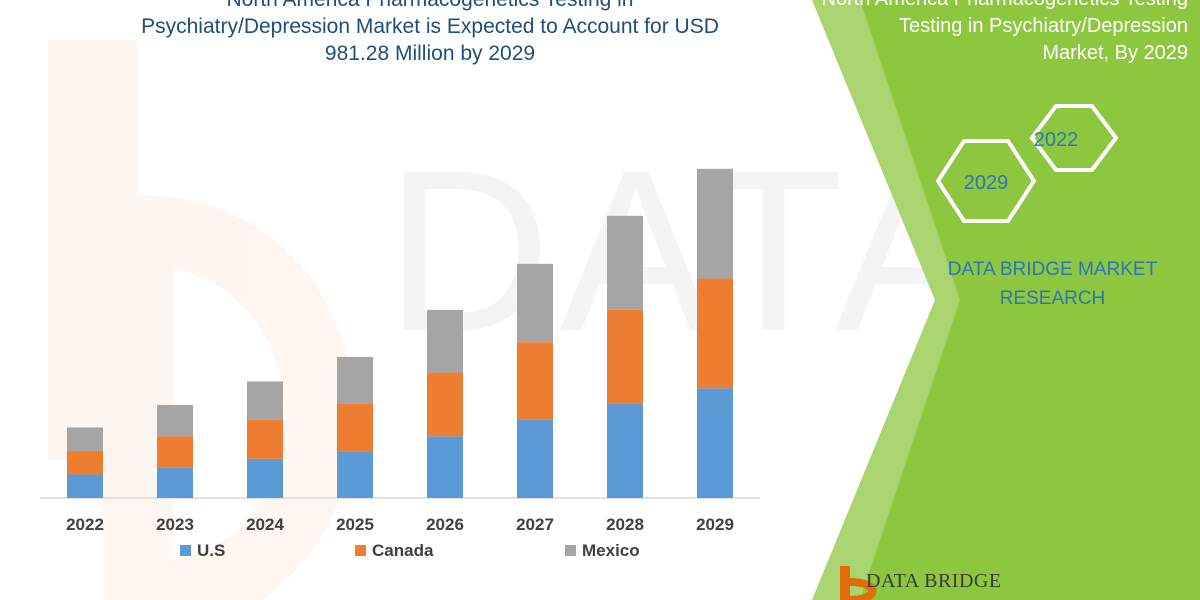  What do you see at coordinates (535, 458) in the screenshot?
I see `bar-us-2027` at bounding box center [535, 458].